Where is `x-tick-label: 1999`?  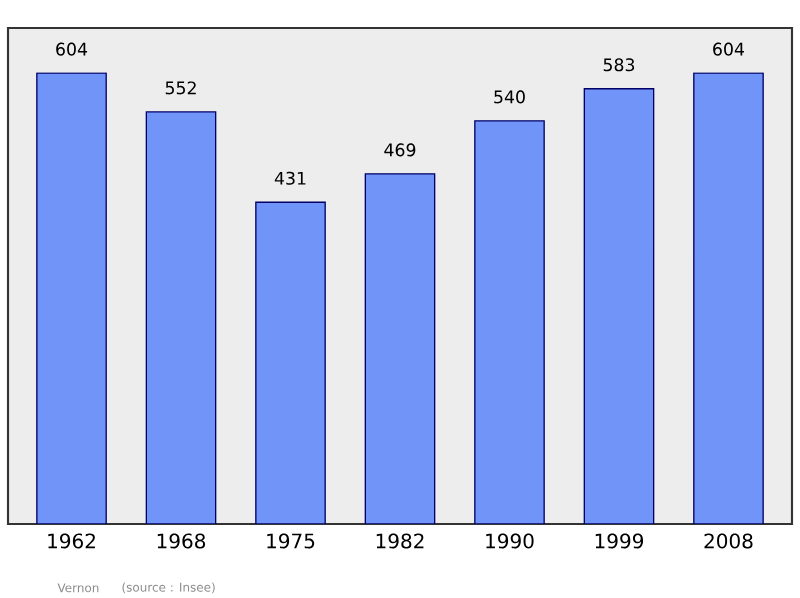 x-tick-label: 1999 is located at coordinates (619, 541).